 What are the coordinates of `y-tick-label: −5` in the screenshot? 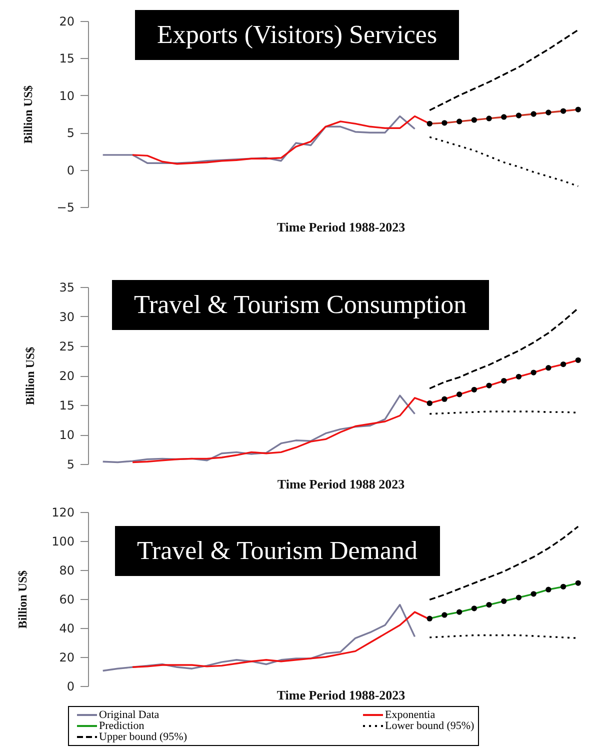 It's located at (65, 207).